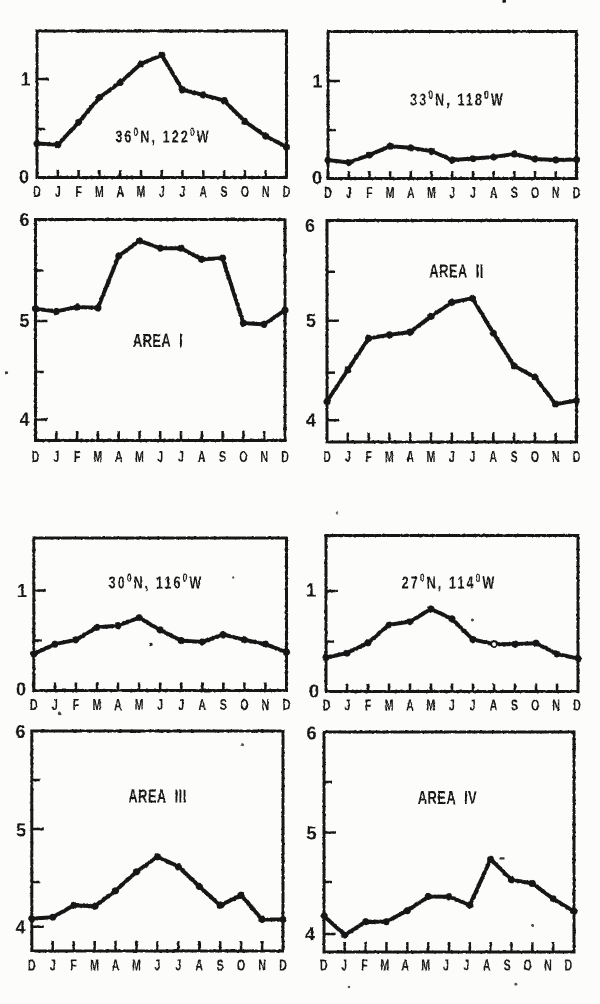 This screenshot has height=1004, width=600. What do you see at coordinates (162, 137) in the screenshot?
I see `svg-text: 360N, 1220W` at bounding box center [162, 137].